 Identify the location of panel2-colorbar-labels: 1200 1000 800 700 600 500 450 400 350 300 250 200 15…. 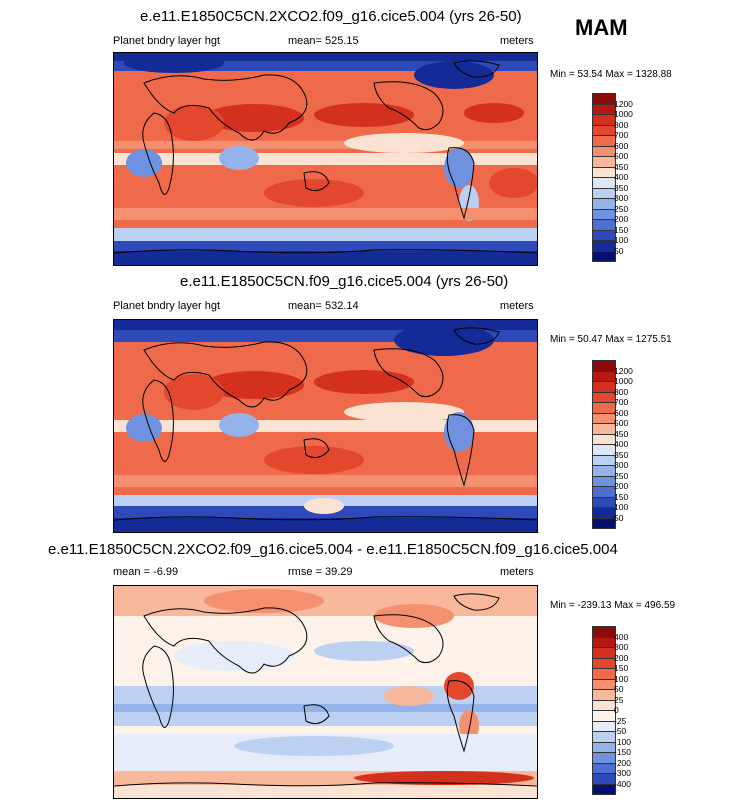
(634, 445).